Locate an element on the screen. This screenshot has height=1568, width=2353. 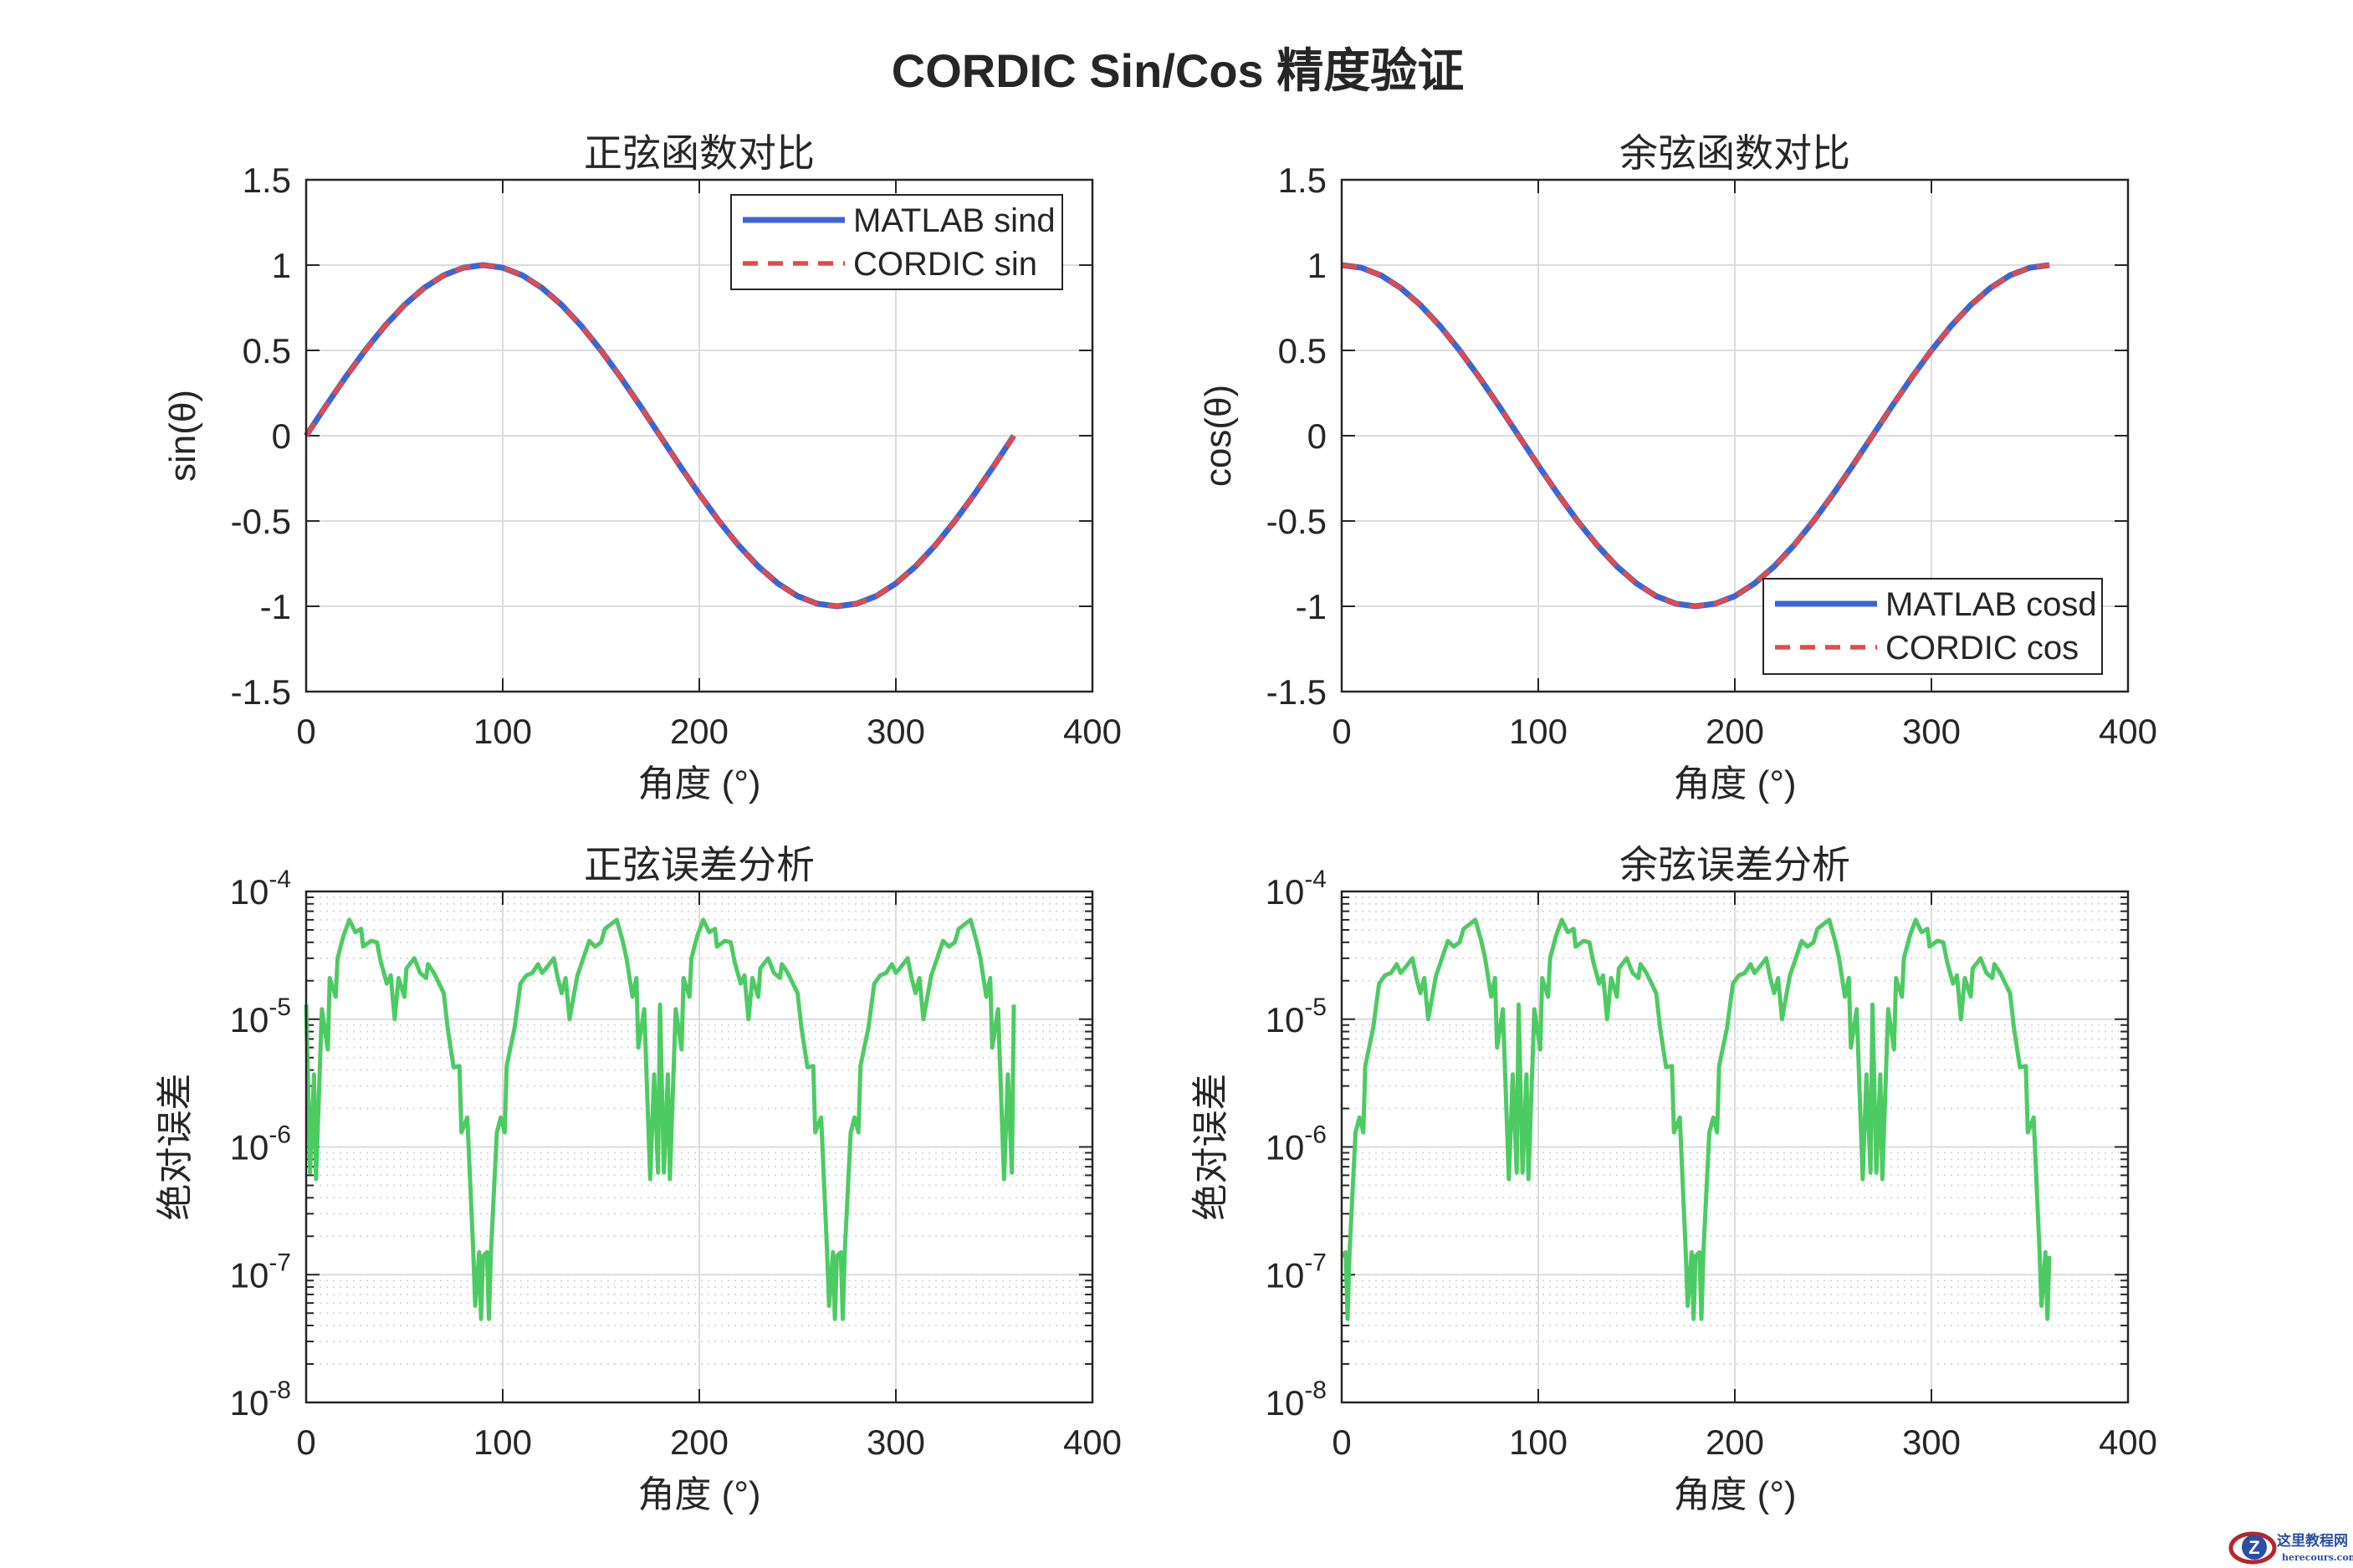
svg-text: Z is located at coordinates (2253, 1547).